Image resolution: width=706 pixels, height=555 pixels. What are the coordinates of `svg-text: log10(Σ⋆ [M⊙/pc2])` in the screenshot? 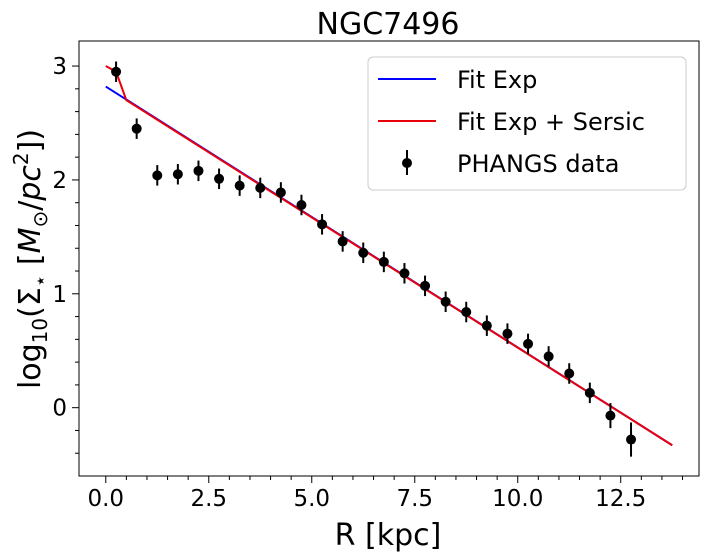 It's located at (30, 259).